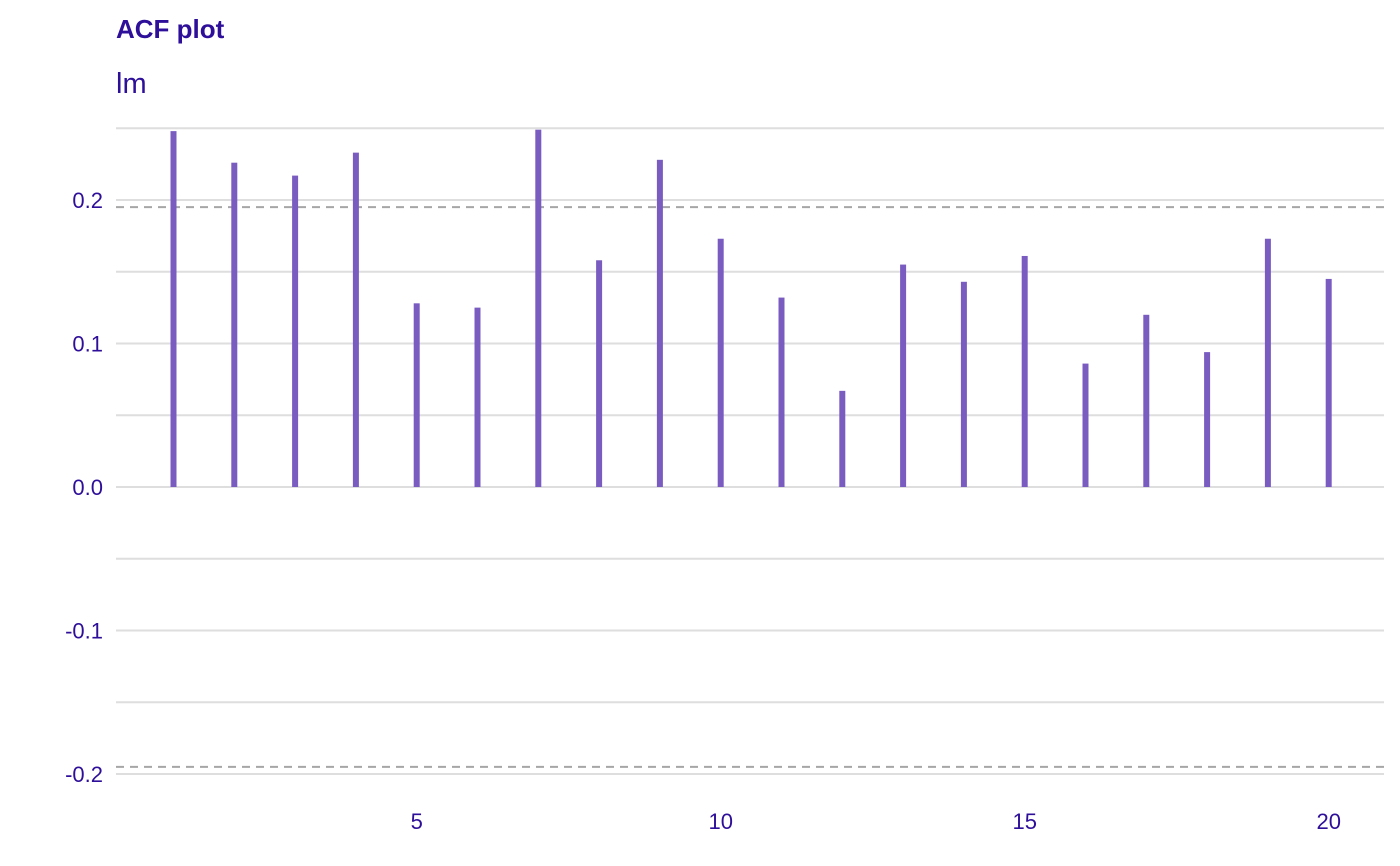 The height and width of the screenshot is (866, 1400). What do you see at coordinates (87, 200) in the screenshot?
I see `y-tick-label: 0.2` at bounding box center [87, 200].